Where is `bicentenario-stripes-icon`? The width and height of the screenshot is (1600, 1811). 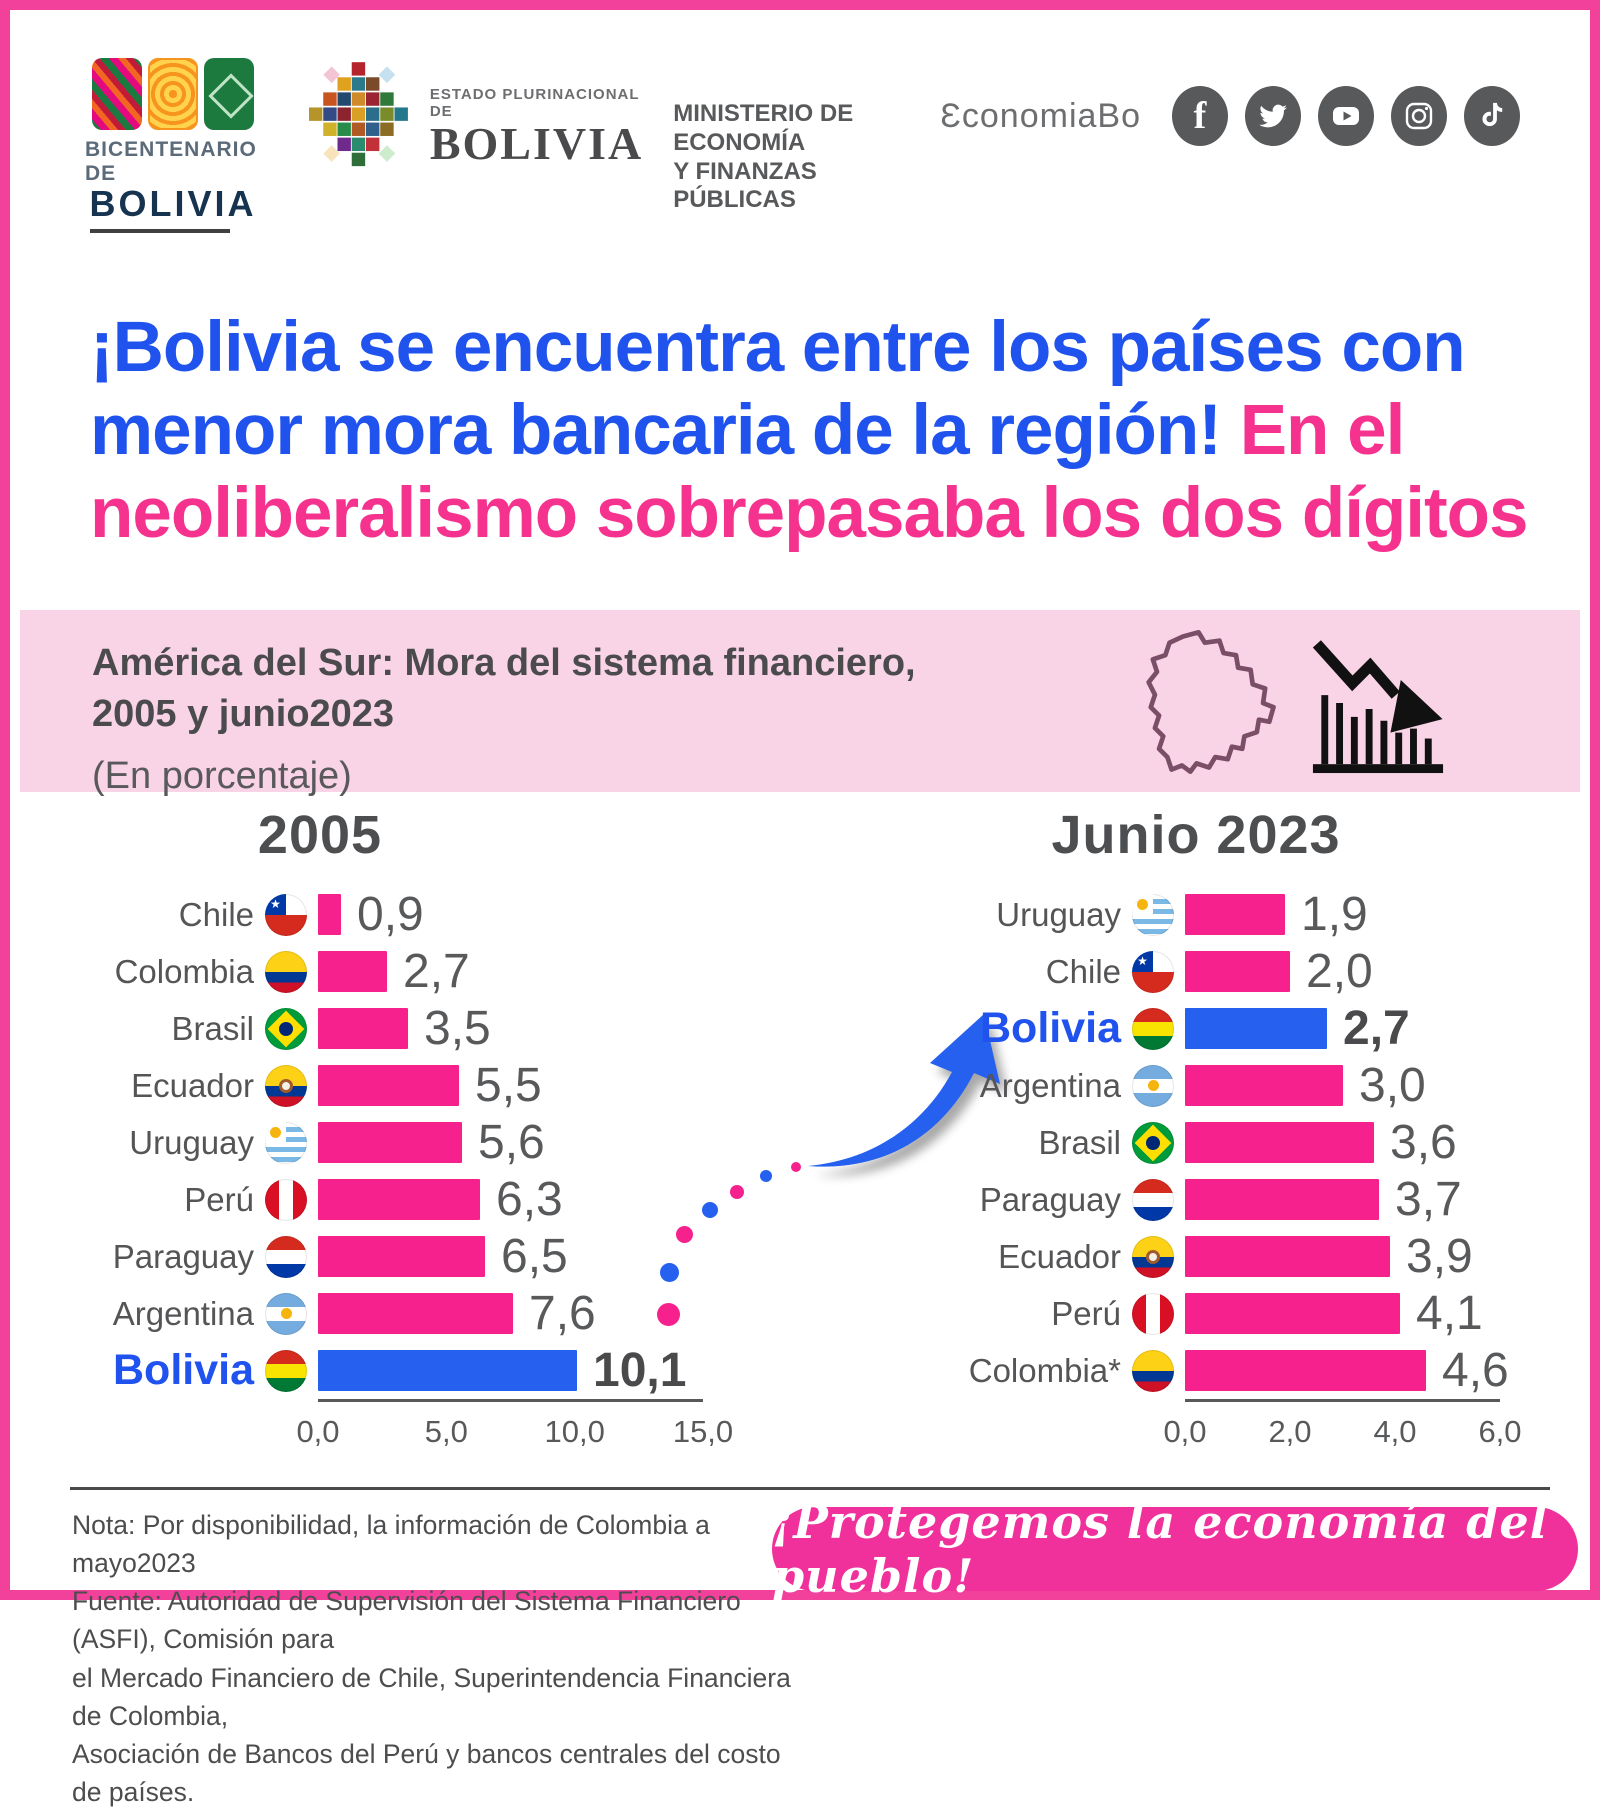
bicentenario-stripes-icon is located at coordinates (116, 94).